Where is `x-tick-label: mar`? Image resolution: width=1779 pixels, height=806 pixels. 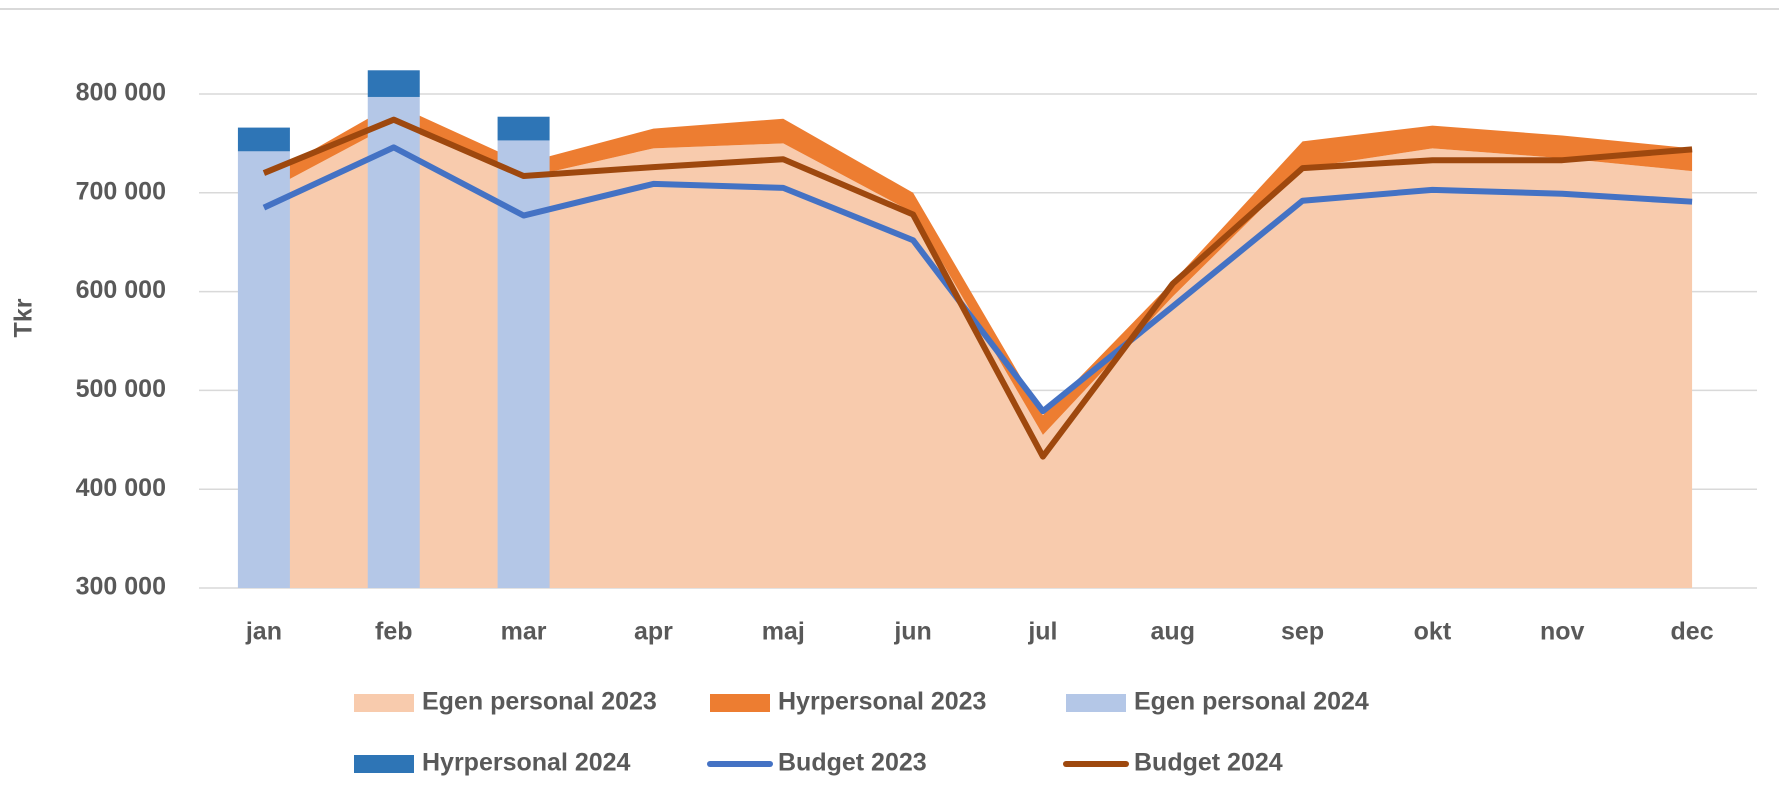 x-tick-label: mar is located at coordinates (524, 632).